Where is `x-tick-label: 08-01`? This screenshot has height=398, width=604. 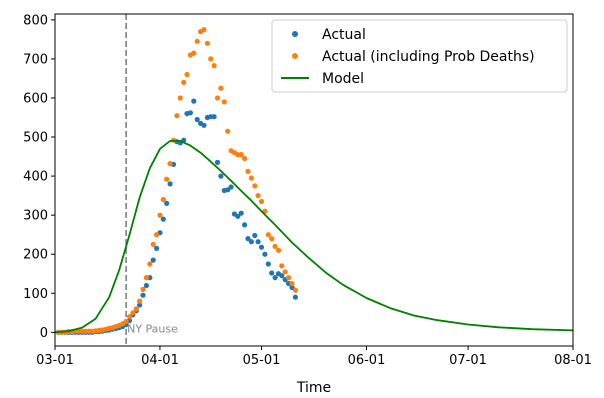
x-tick-label: 08-01 is located at coordinates (573, 360).